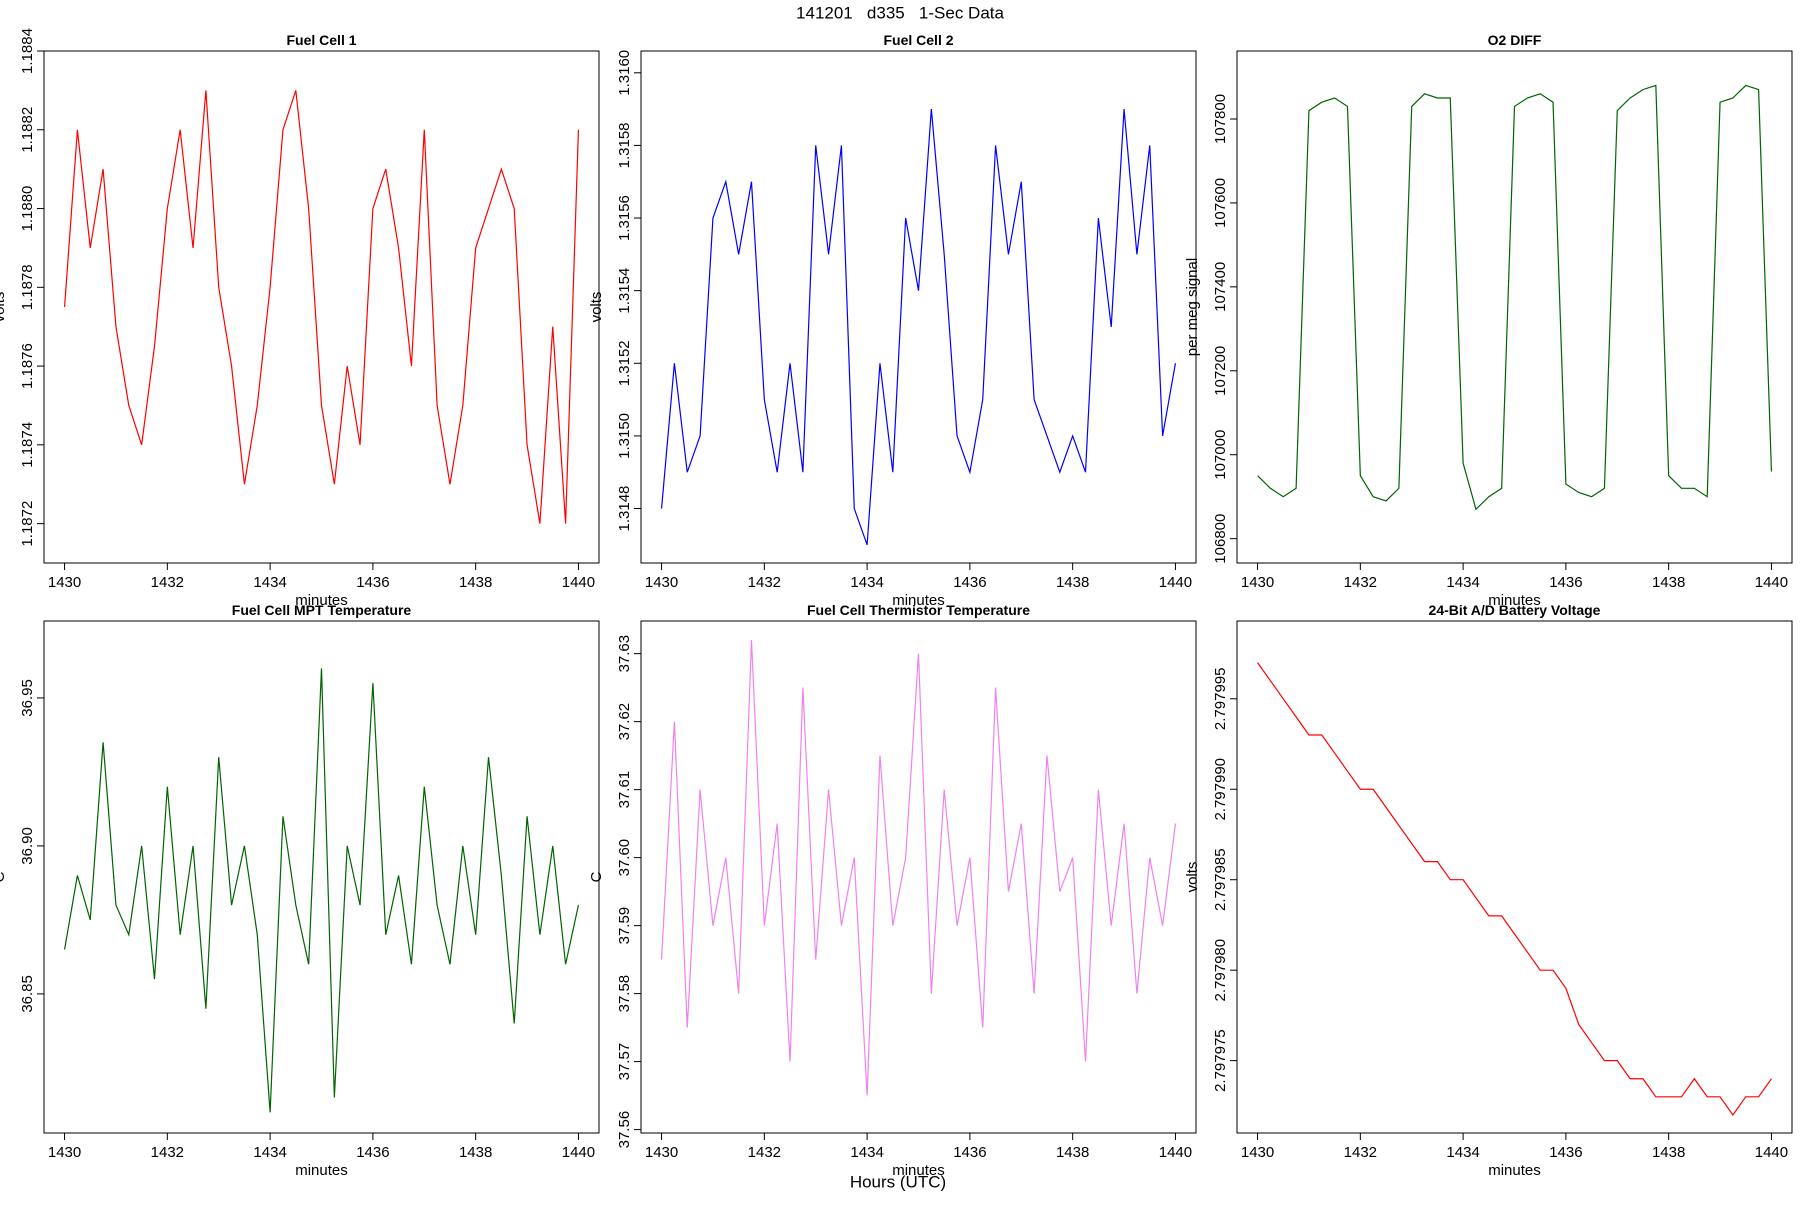  Describe the element at coordinates (900, 12) in the screenshot. I see `figure-title: 141201 d335 1-Sec Data` at that location.